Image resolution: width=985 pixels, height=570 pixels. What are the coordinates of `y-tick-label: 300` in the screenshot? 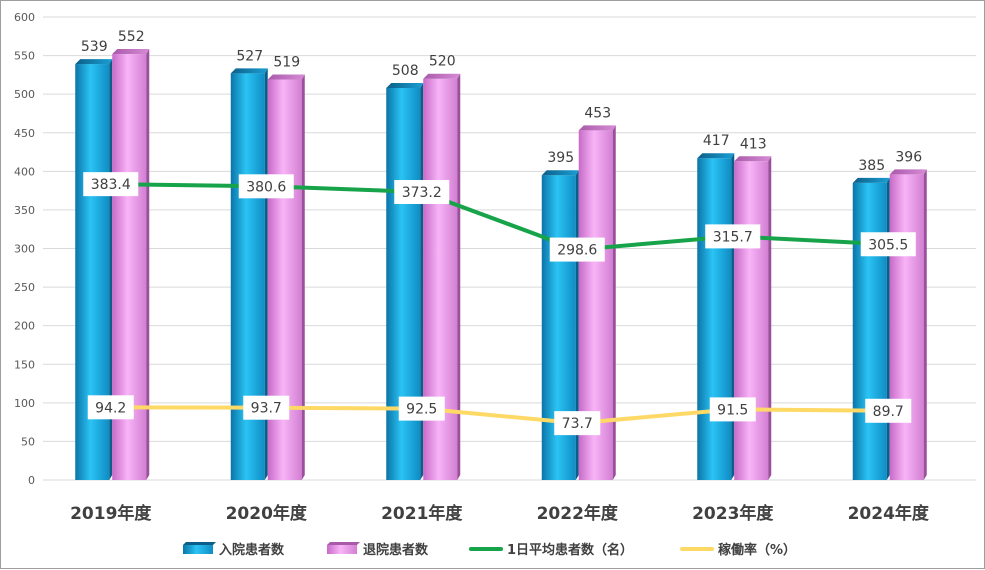 It's located at (24, 249).